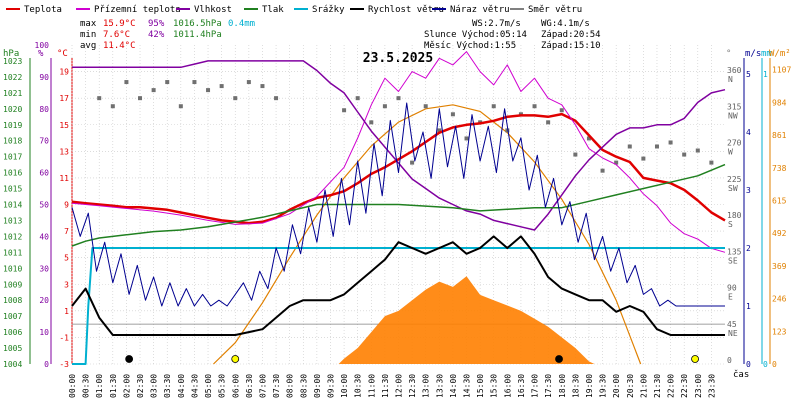 The image size is (800, 400). I want to click on x-tick-24: 12:00, so click(399, 386).